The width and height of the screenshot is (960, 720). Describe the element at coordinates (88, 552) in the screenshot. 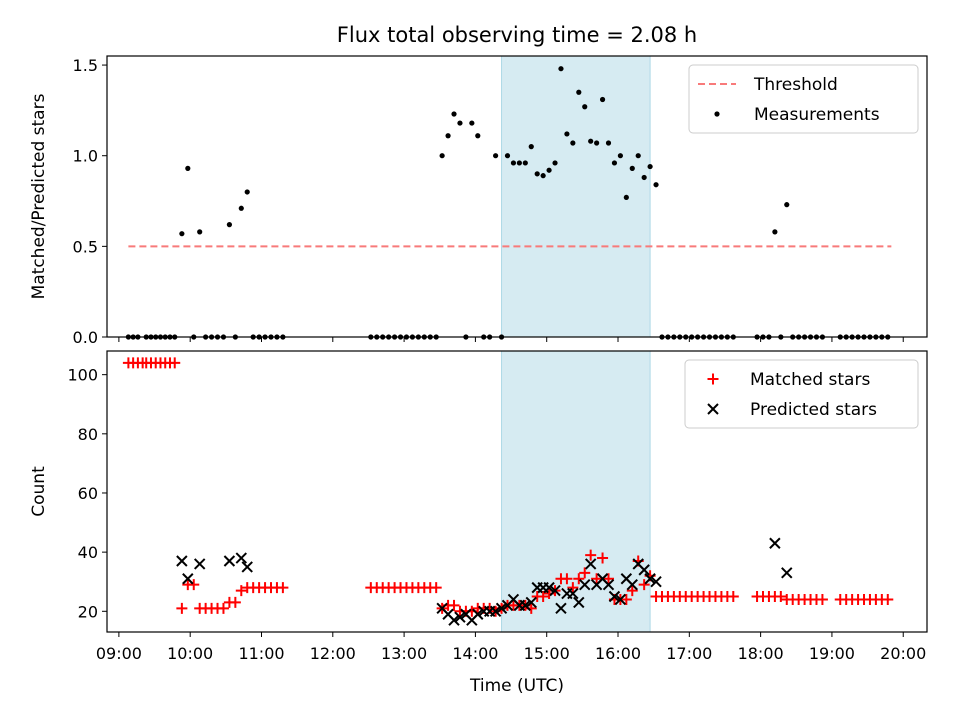

I see `y-tick-label: 40` at that location.